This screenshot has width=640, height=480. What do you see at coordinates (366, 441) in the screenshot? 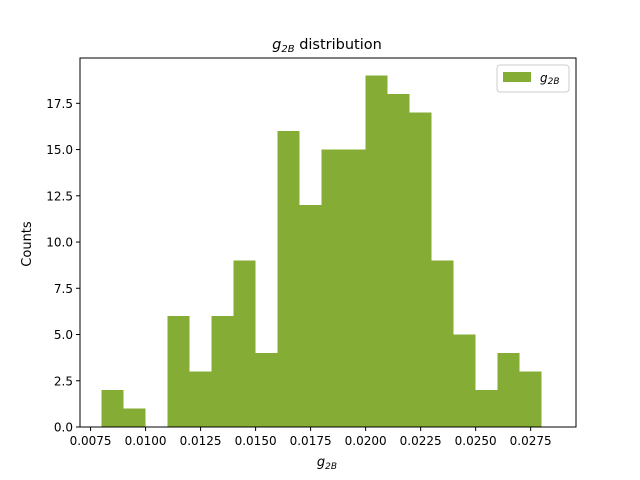
I see `x-tick-label: 0.0200` at bounding box center [366, 441].